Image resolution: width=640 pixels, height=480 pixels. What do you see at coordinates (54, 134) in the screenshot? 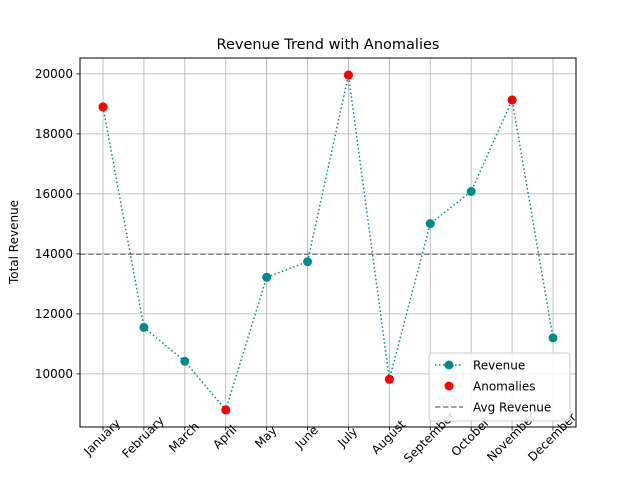
I see `y-tick-label: 18000` at bounding box center [54, 134].